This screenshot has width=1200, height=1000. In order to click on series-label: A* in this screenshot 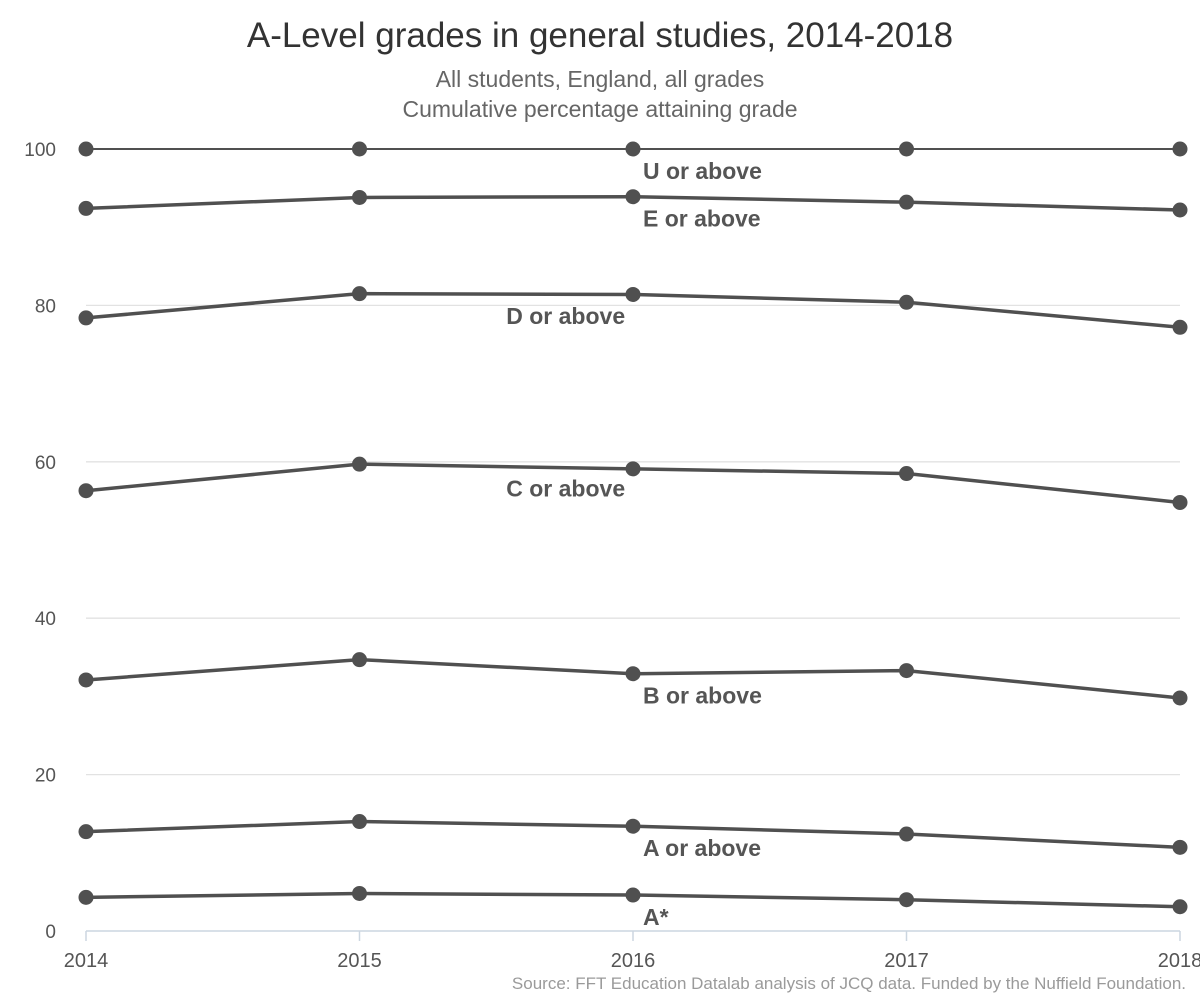, I will do `click(656, 917)`.